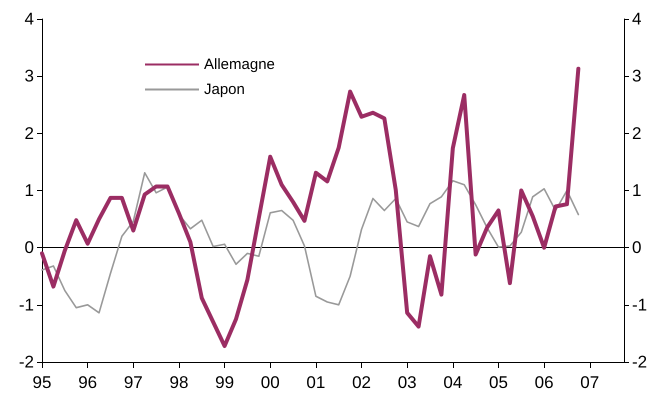 This screenshot has height=403, width=661. Describe the element at coordinates (239, 64) in the screenshot. I see `legend-label: Allemagne` at that location.